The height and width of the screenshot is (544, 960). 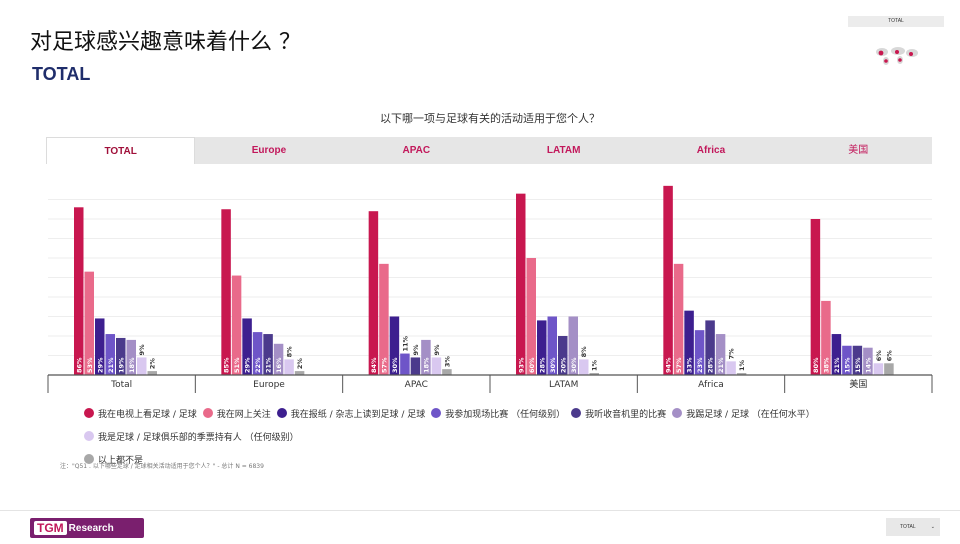 What do you see at coordinates (269, 150) in the screenshot?
I see `tab-europe: Europe` at bounding box center [269, 150].